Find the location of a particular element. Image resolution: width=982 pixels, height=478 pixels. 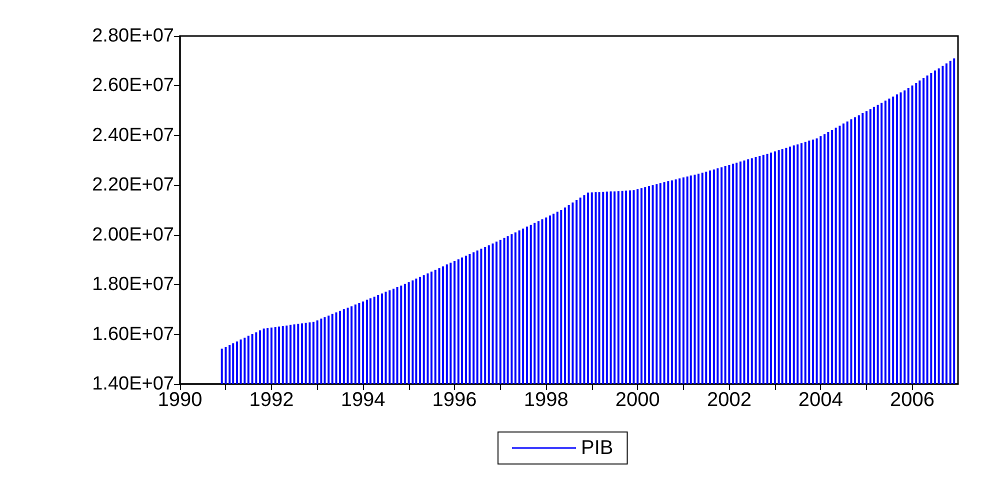

y-tick-label: 2.40E+07 is located at coordinates (133, 135).